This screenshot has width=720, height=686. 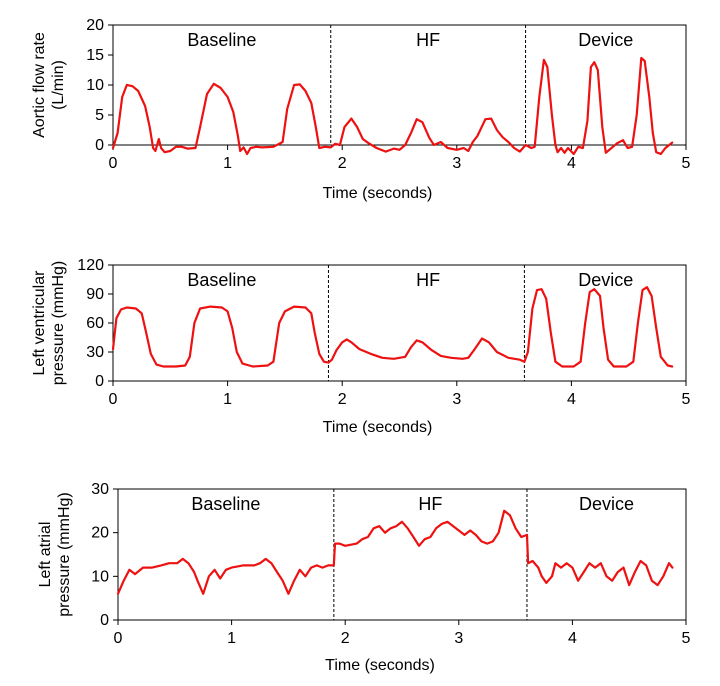 I want to click on y-axis-title-line: Left atrial, so click(x=45, y=555).